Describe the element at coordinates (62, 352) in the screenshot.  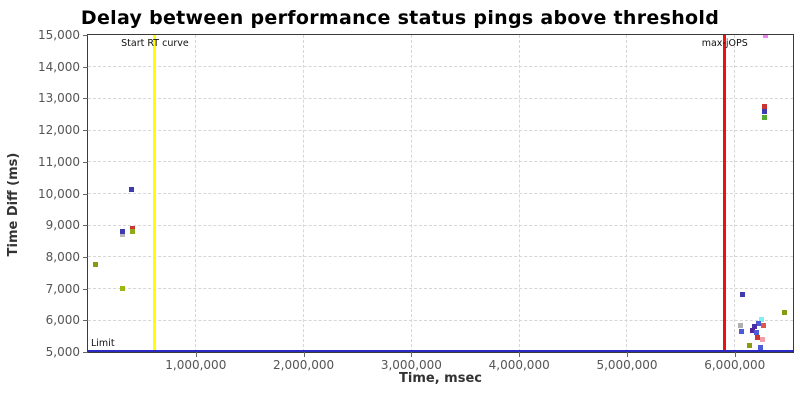
I see `y-tick-label: 5,000` at that location.